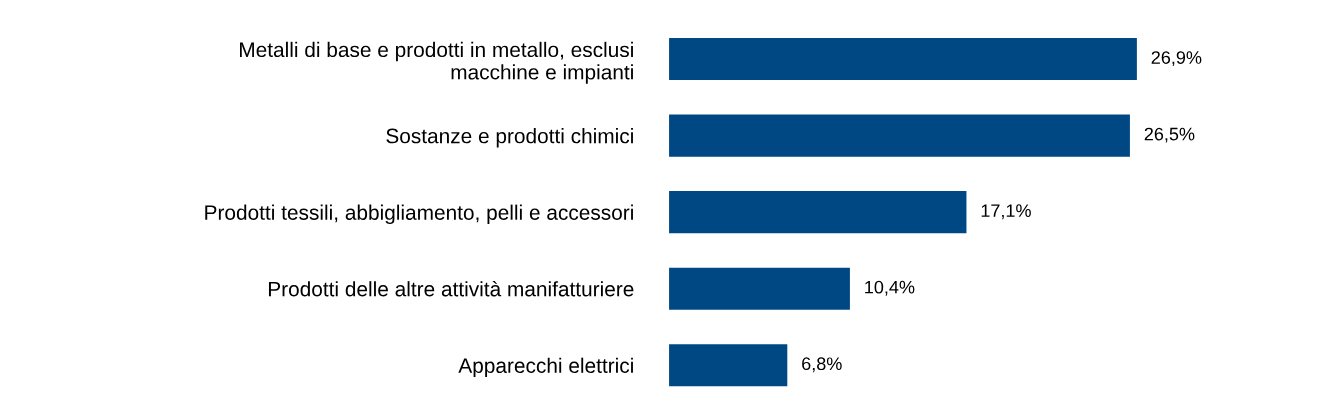  Describe the element at coordinates (451, 288) in the screenshot. I see `y-tick-label: Prodotti delle altre attività manifatturiere` at that location.